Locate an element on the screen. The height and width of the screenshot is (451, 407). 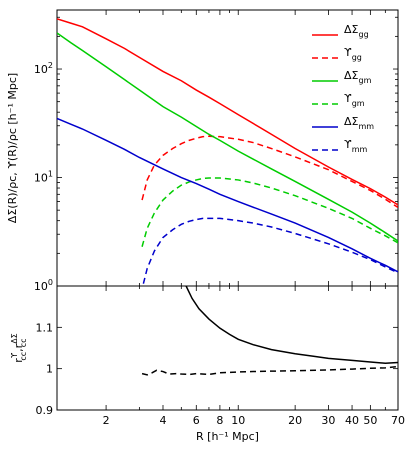
x-tick-label: 30 is located at coordinates (328, 420).